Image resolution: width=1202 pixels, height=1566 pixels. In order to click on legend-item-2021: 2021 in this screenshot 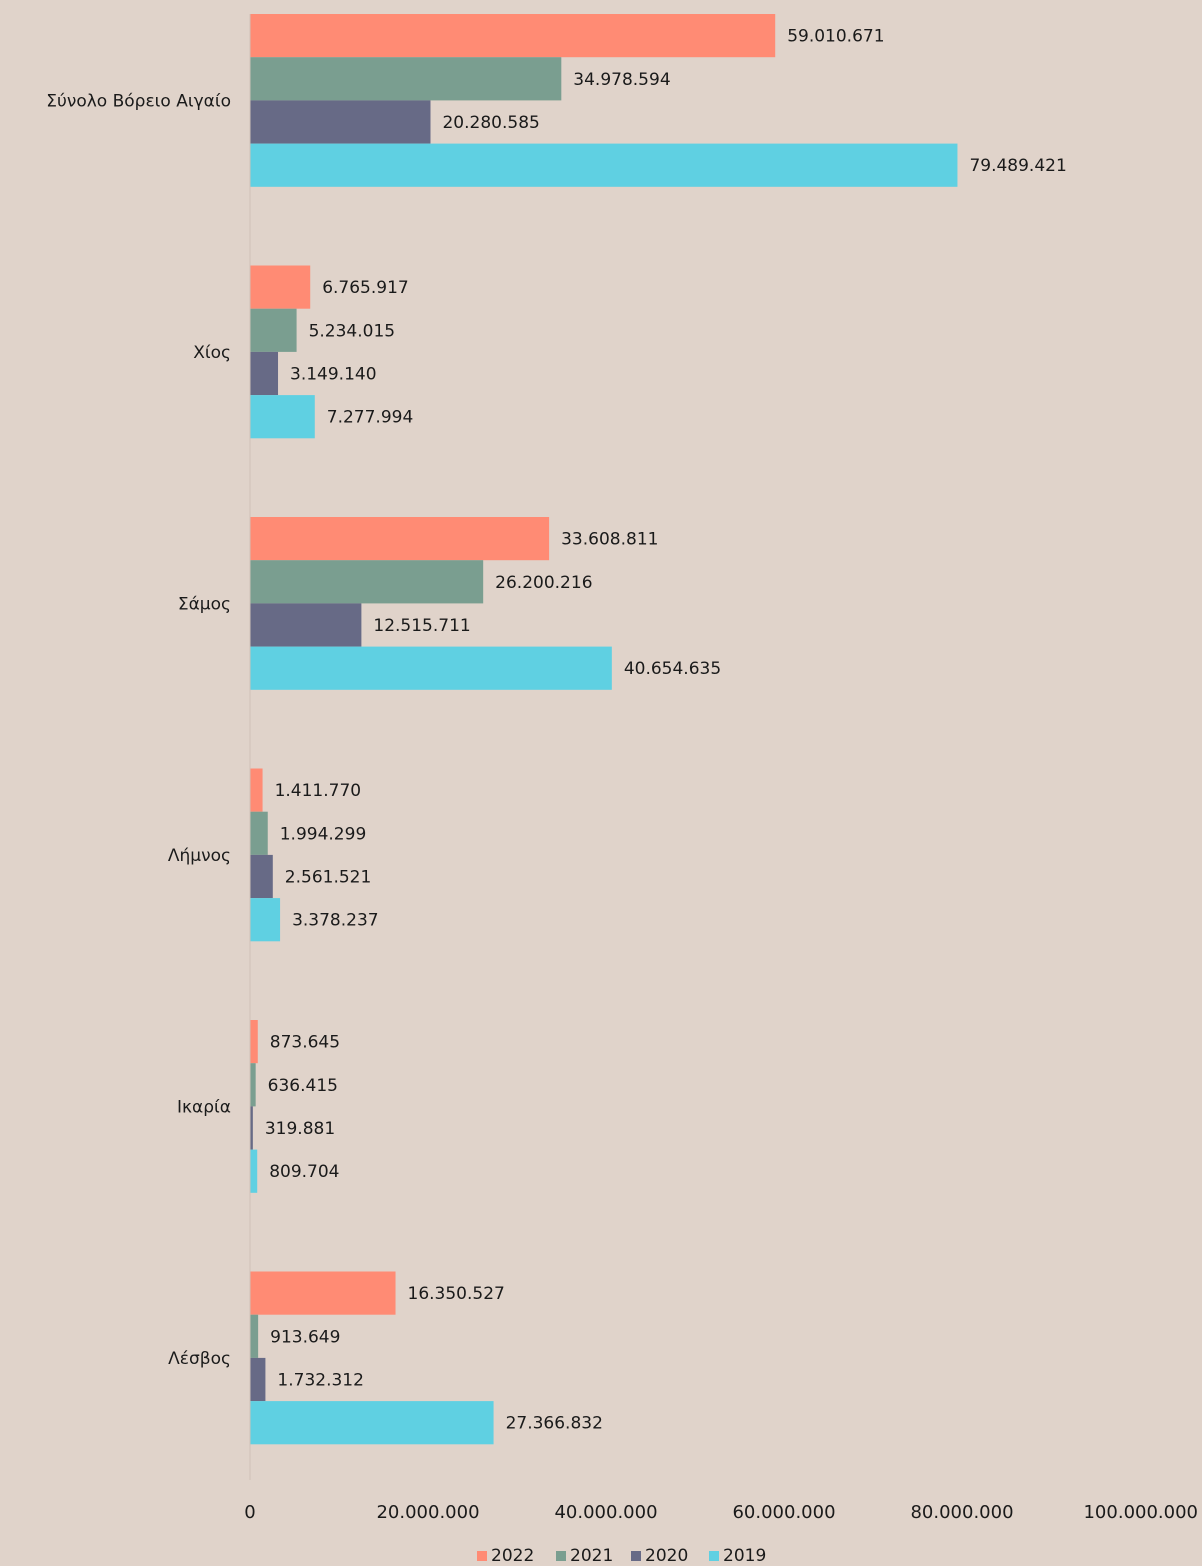, I will do `click(584, 1556)`.